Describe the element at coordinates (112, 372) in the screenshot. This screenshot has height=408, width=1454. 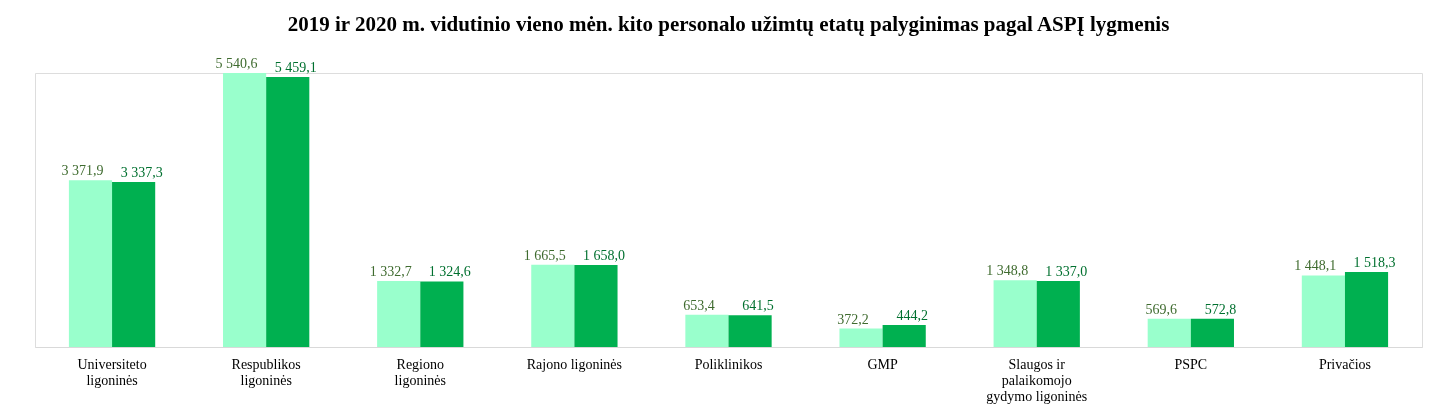
I see `x-tick-label: Universiteto ligoninės` at that location.